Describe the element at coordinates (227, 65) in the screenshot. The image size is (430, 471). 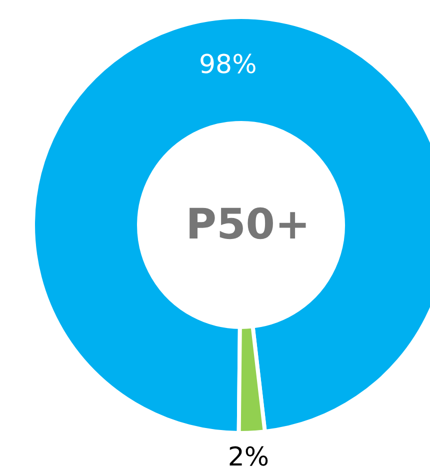
I see `data-label: 98%` at that location.